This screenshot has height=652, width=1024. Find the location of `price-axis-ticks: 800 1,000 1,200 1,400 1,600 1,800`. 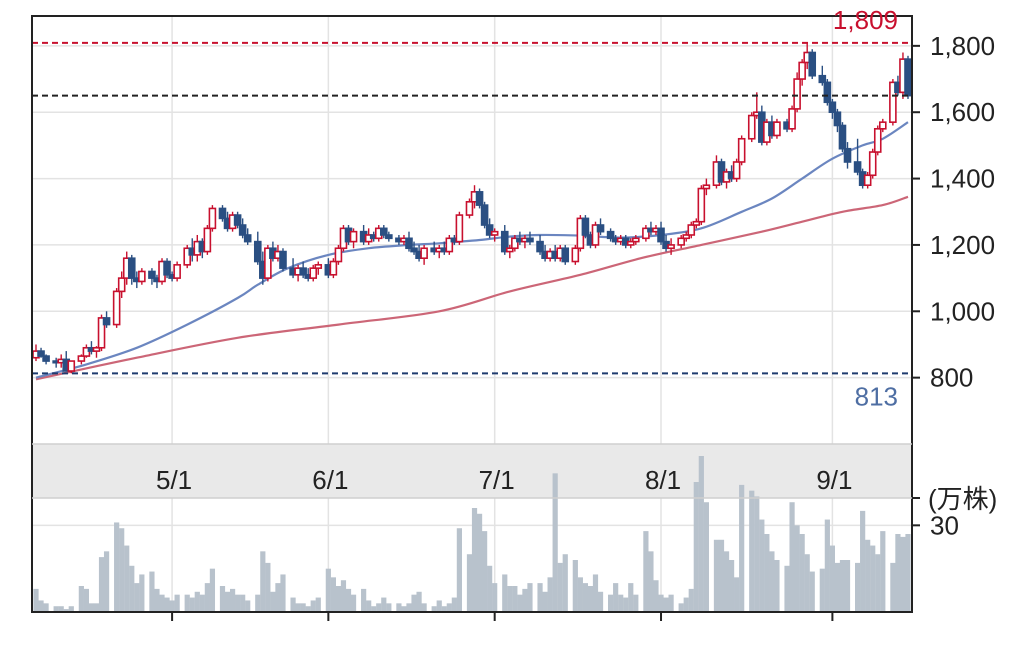

price-axis-ticks: 800 1,000 1,200 1,400 1,600 1,800 is located at coordinates (962, 212).